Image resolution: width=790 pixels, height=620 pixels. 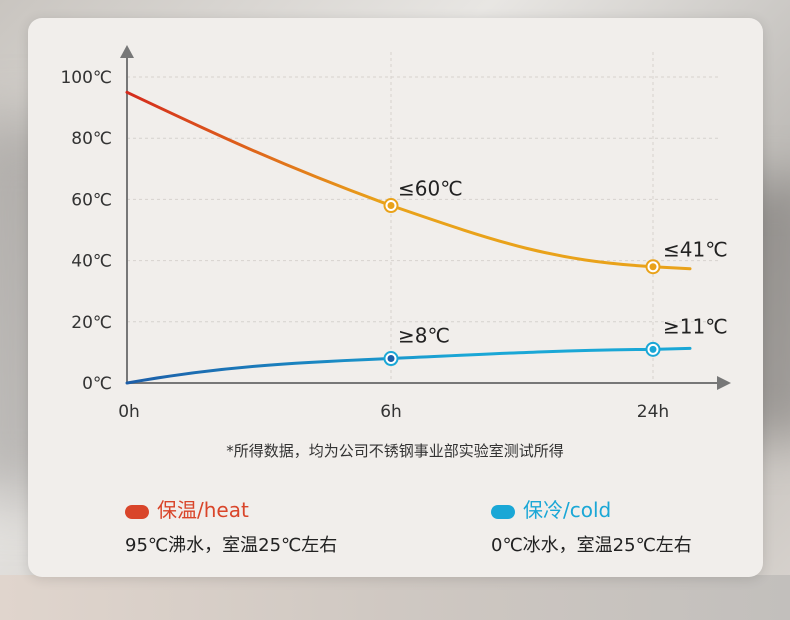 I want to click on x-tick-label: 24h, so click(x=653, y=412).